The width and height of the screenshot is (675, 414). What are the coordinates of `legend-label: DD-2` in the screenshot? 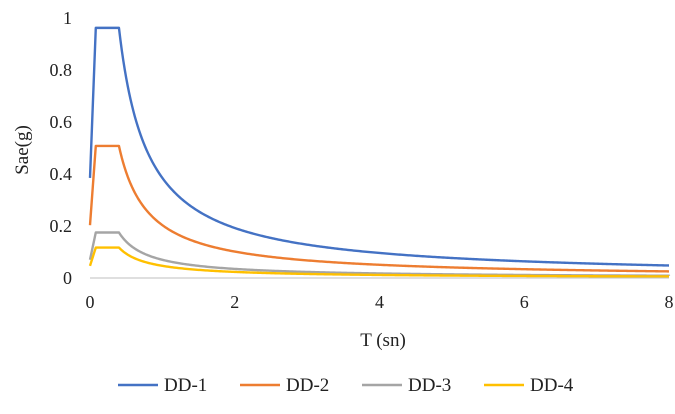 It's located at (307, 385).